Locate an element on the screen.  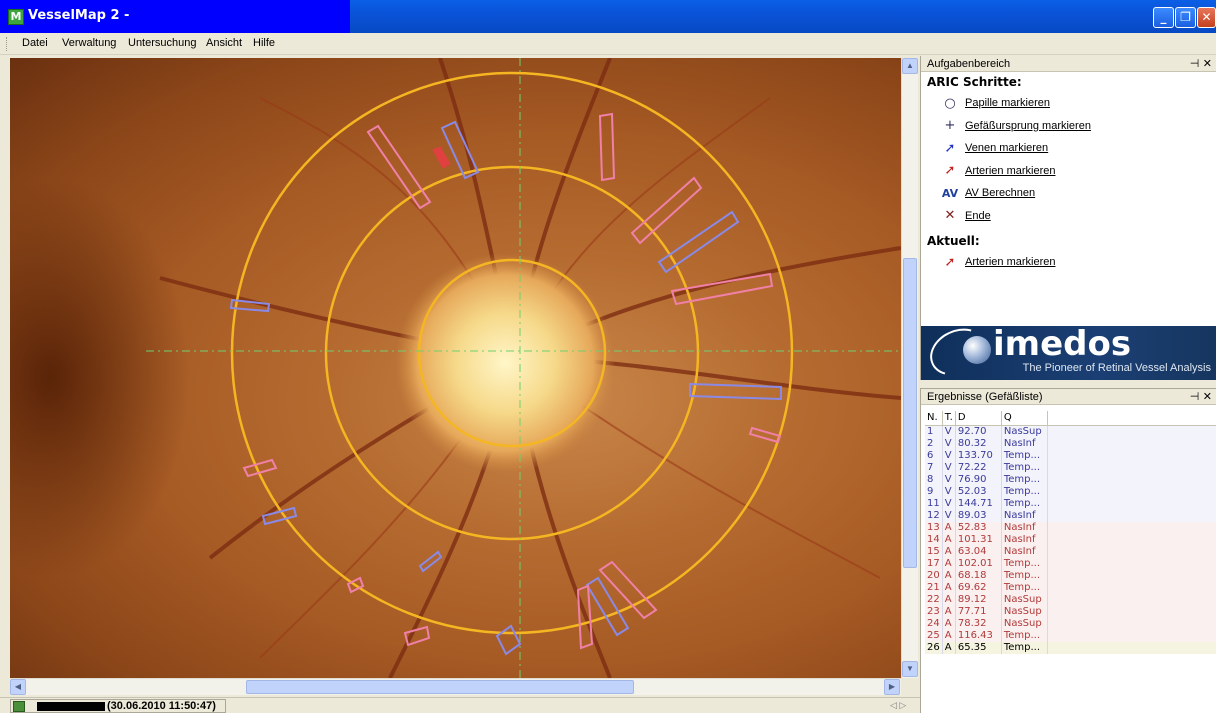
current-step-item: ➚ Arterien markieren is located at coordinates (1068, 262).